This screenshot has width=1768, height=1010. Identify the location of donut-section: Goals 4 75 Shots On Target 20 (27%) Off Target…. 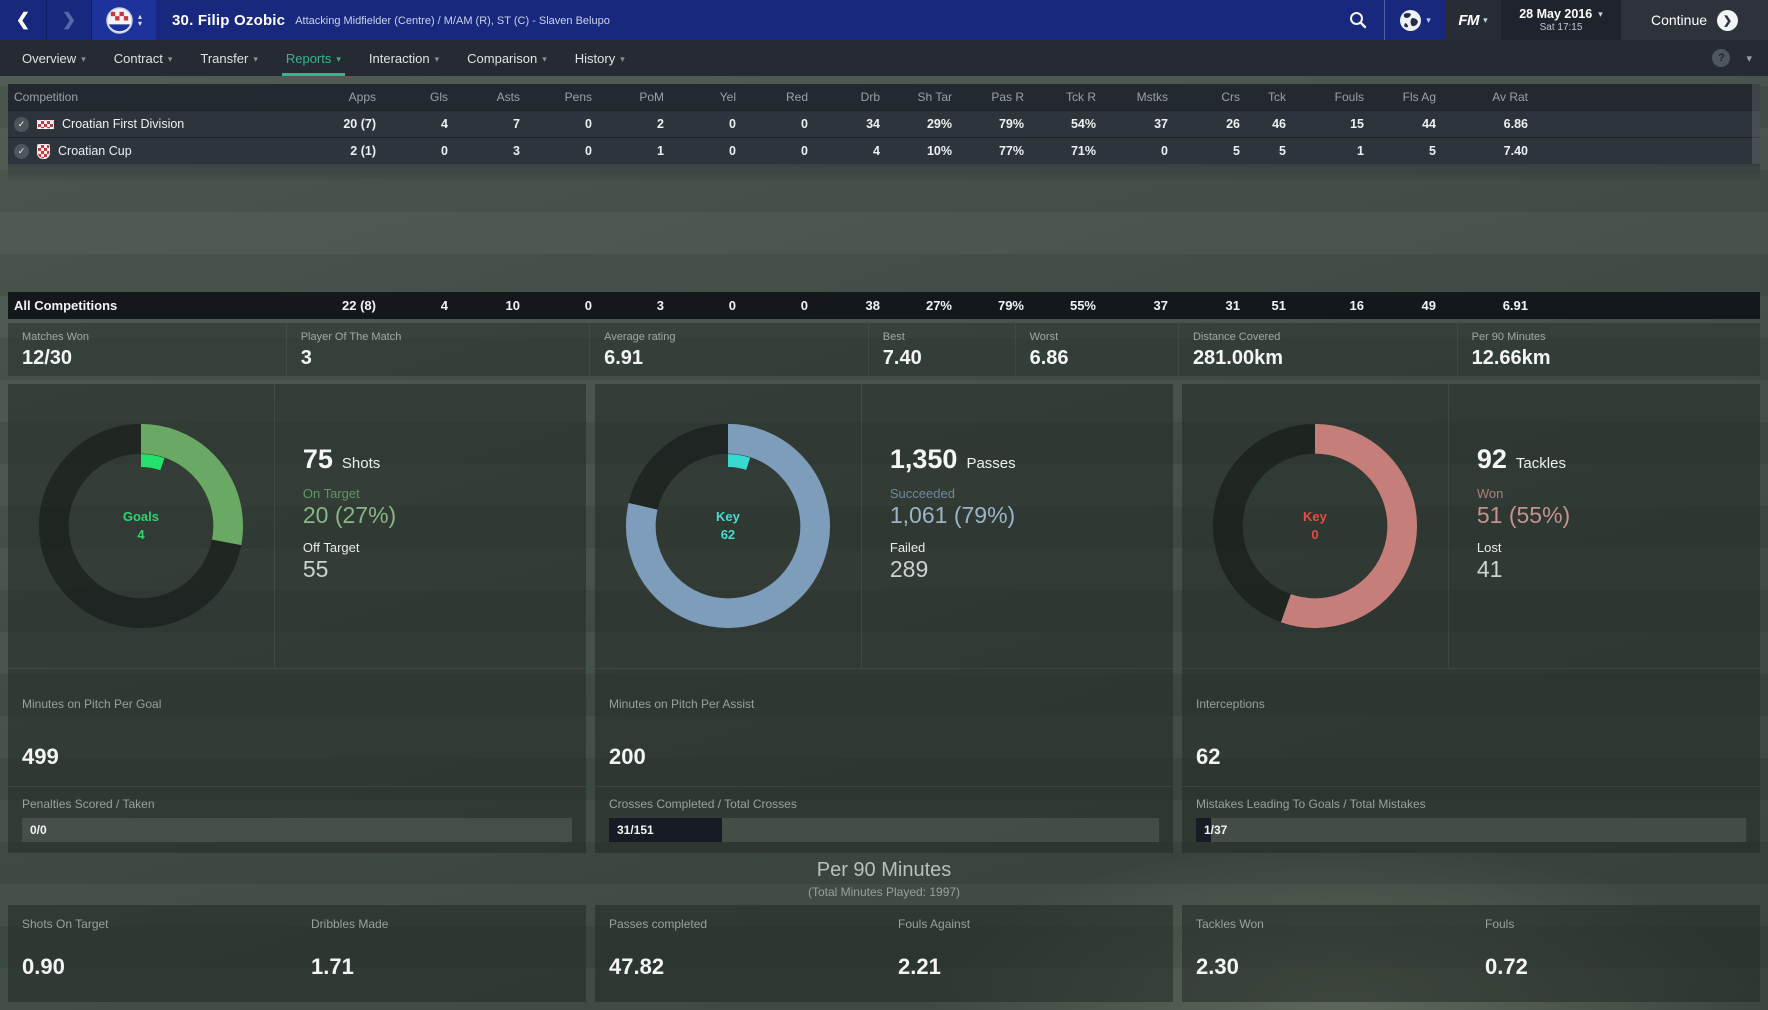
(297, 526).